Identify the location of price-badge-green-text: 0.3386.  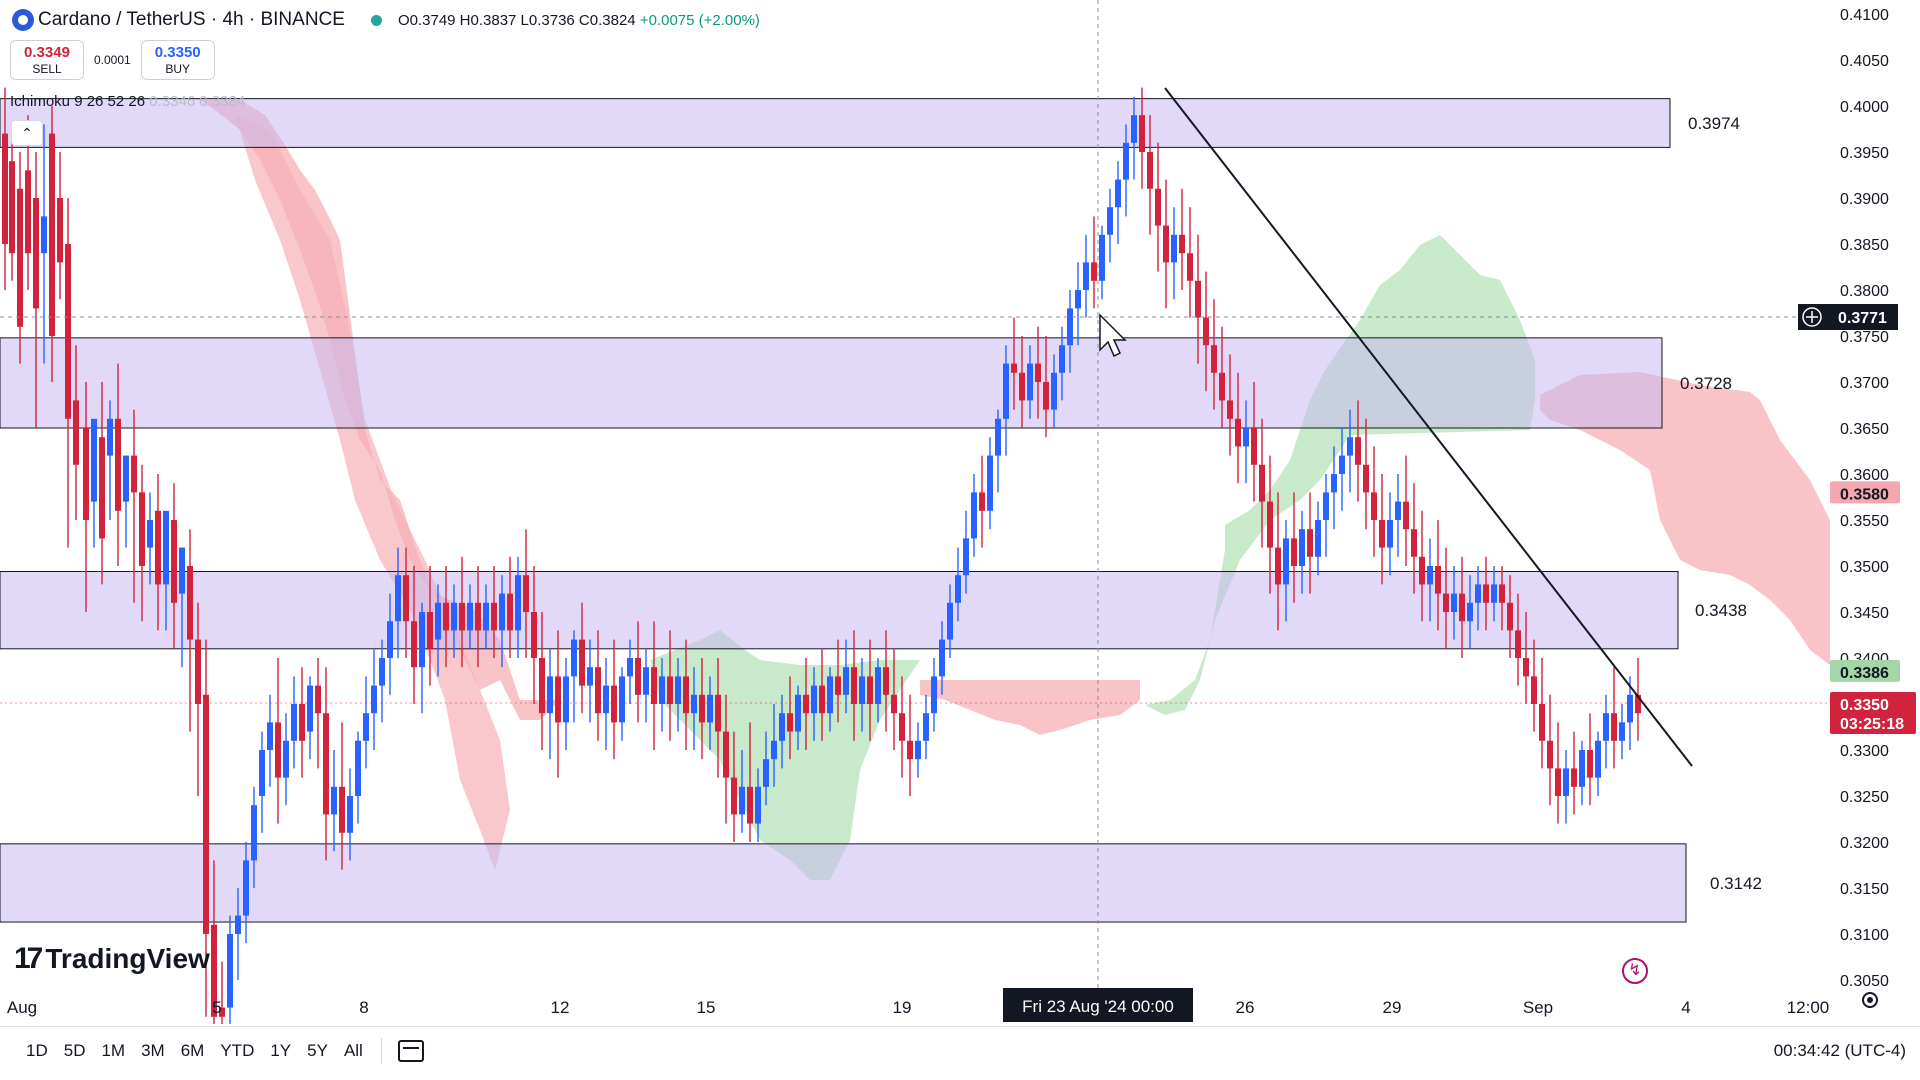
(1864, 673).